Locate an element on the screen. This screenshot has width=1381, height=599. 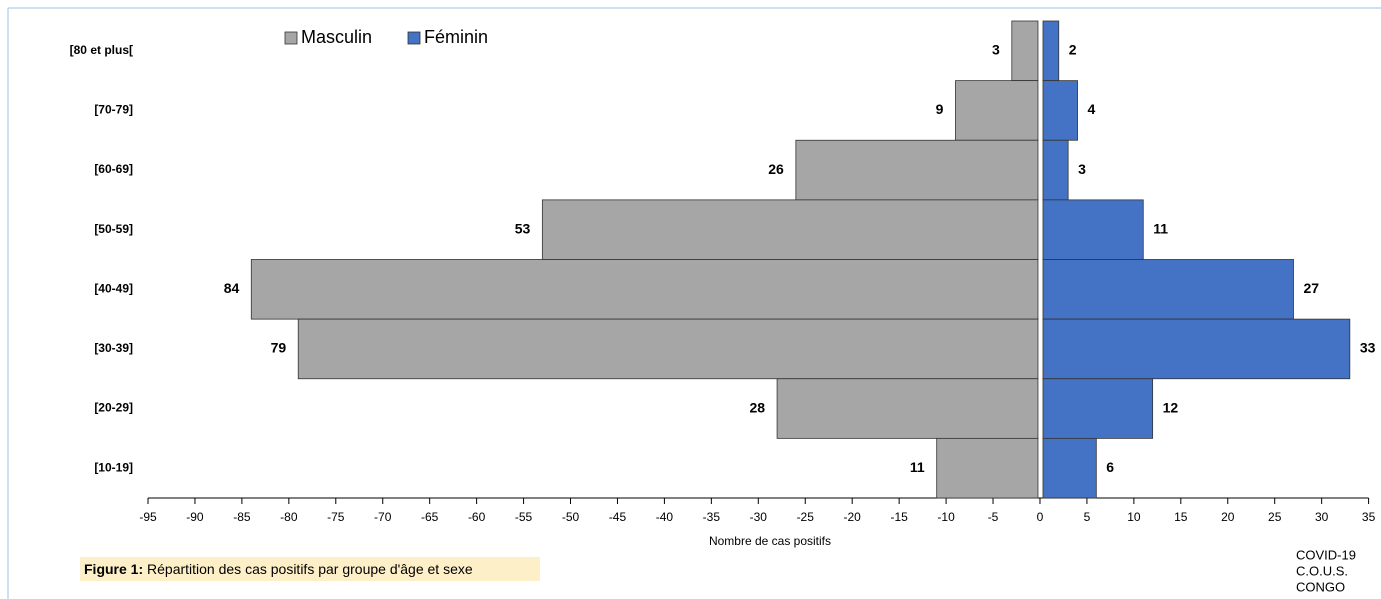
x-tick-label: 30 is located at coordinates (1322, 517).